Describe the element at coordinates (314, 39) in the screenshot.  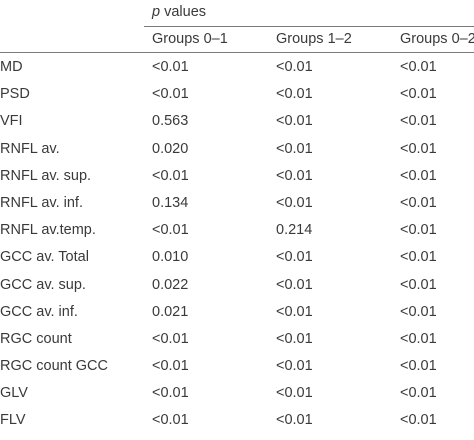
I see `column-header-groups-1-2: Groups 1–2` at that location.